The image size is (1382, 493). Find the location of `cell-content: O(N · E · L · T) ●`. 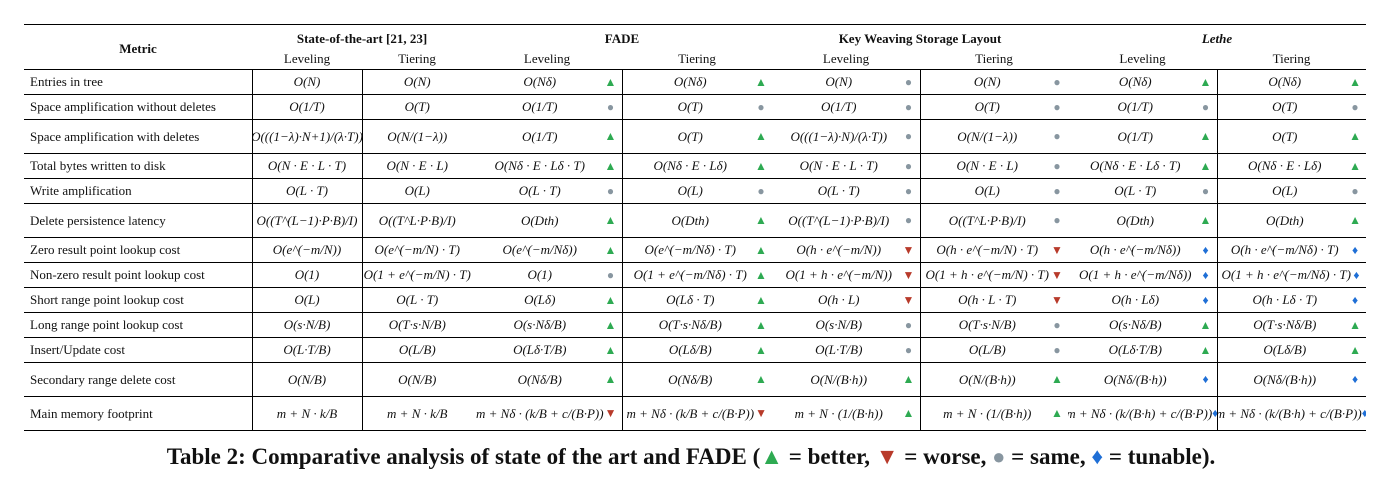

cell-content: O(N · E · L · T) ● is located at coordinates (846, 166).